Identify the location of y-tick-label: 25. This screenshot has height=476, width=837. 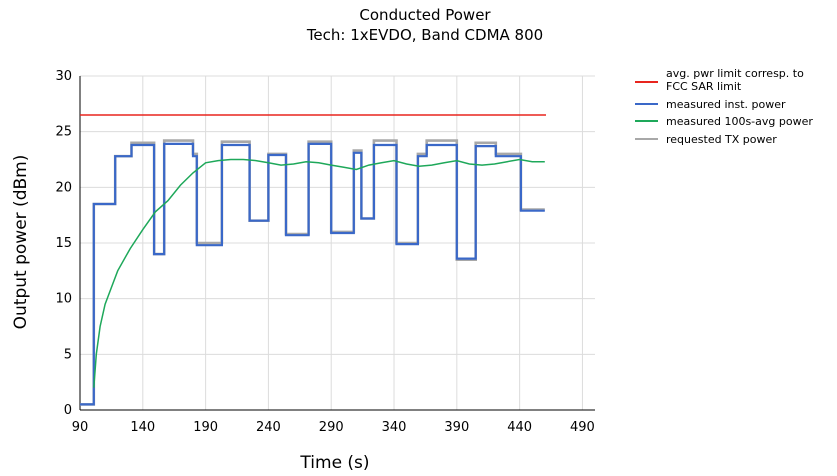
(63, 132).